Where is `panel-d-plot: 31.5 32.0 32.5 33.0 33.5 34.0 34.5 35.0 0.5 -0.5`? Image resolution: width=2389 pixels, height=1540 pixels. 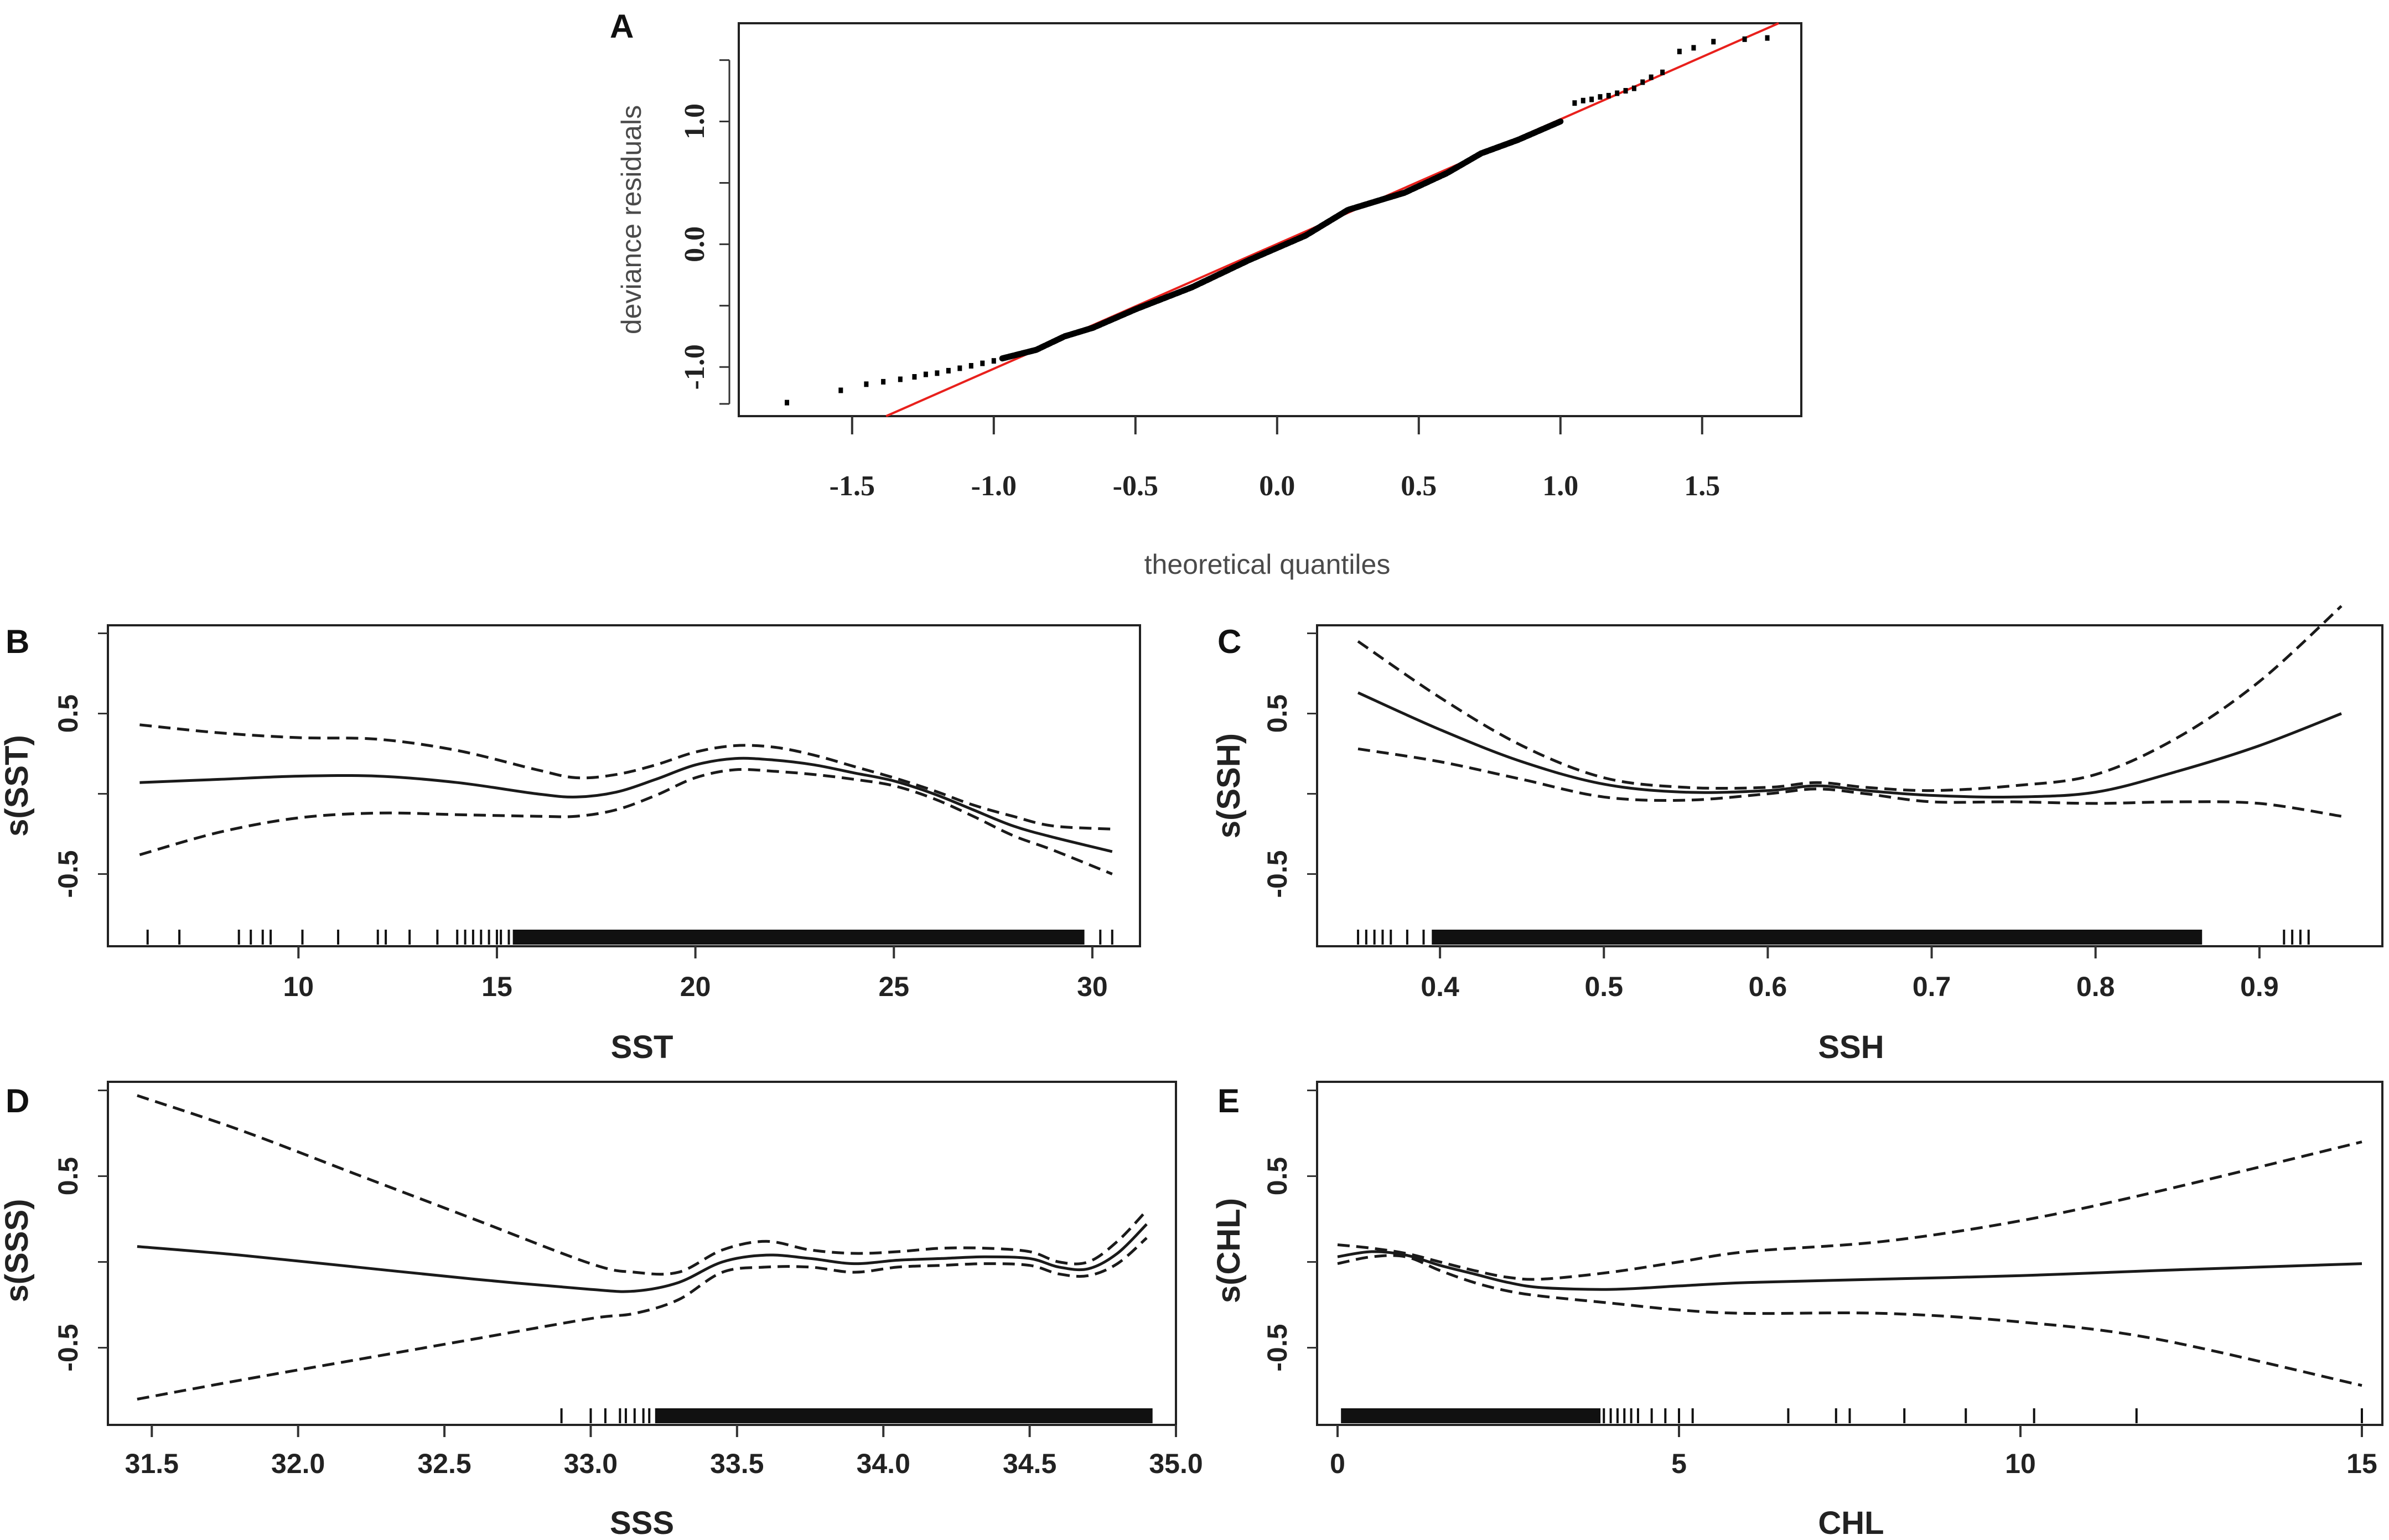 panel-d-plot: 31.5 32.0 32.5 33.0 33.5 34.0 34.5 35.0 0.5 -0.5 is located at coordinates (628, 1284).